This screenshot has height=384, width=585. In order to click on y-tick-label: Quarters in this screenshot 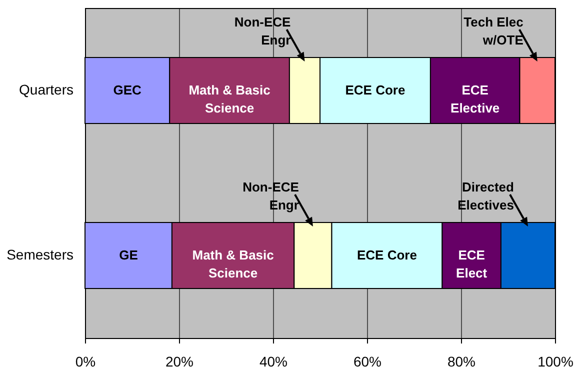, I will do `click(46, 90)`.